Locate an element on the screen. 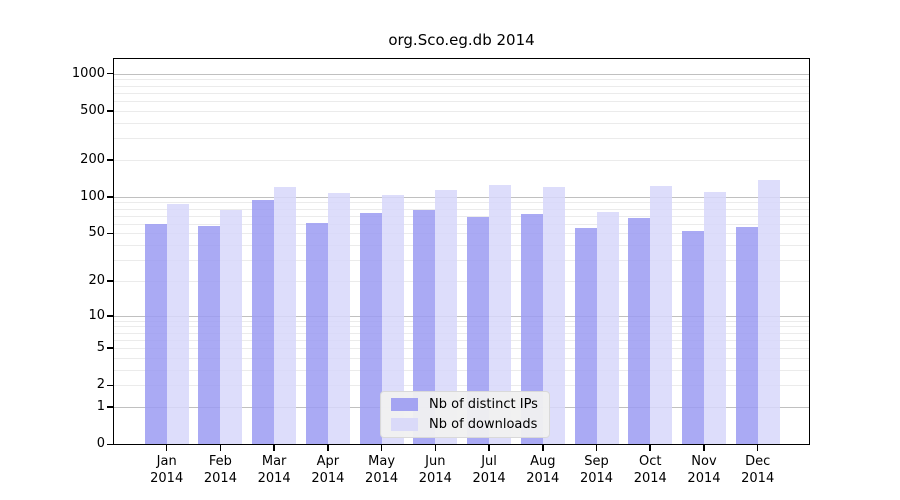 This screenshot has height=500, width=900. x-tick-month: Aug is located at coordinates (543, 461).